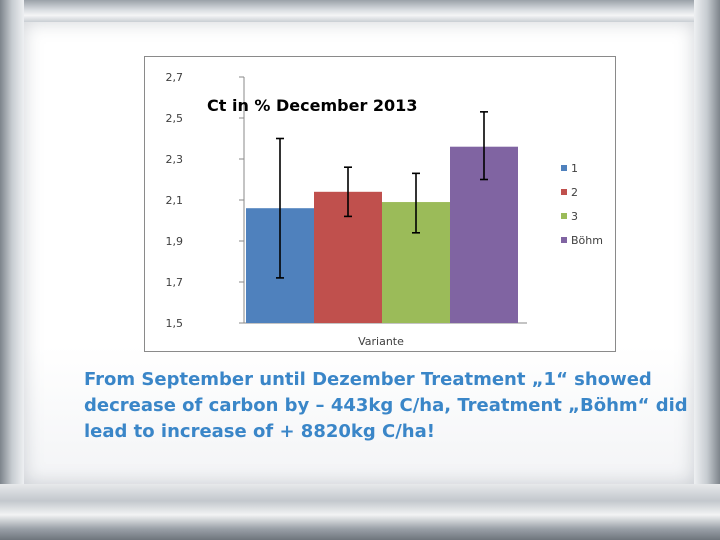  Describe the element at coordinates (175, 282) in the screenshot. I see `y-tick-label: 1,7` at that location.